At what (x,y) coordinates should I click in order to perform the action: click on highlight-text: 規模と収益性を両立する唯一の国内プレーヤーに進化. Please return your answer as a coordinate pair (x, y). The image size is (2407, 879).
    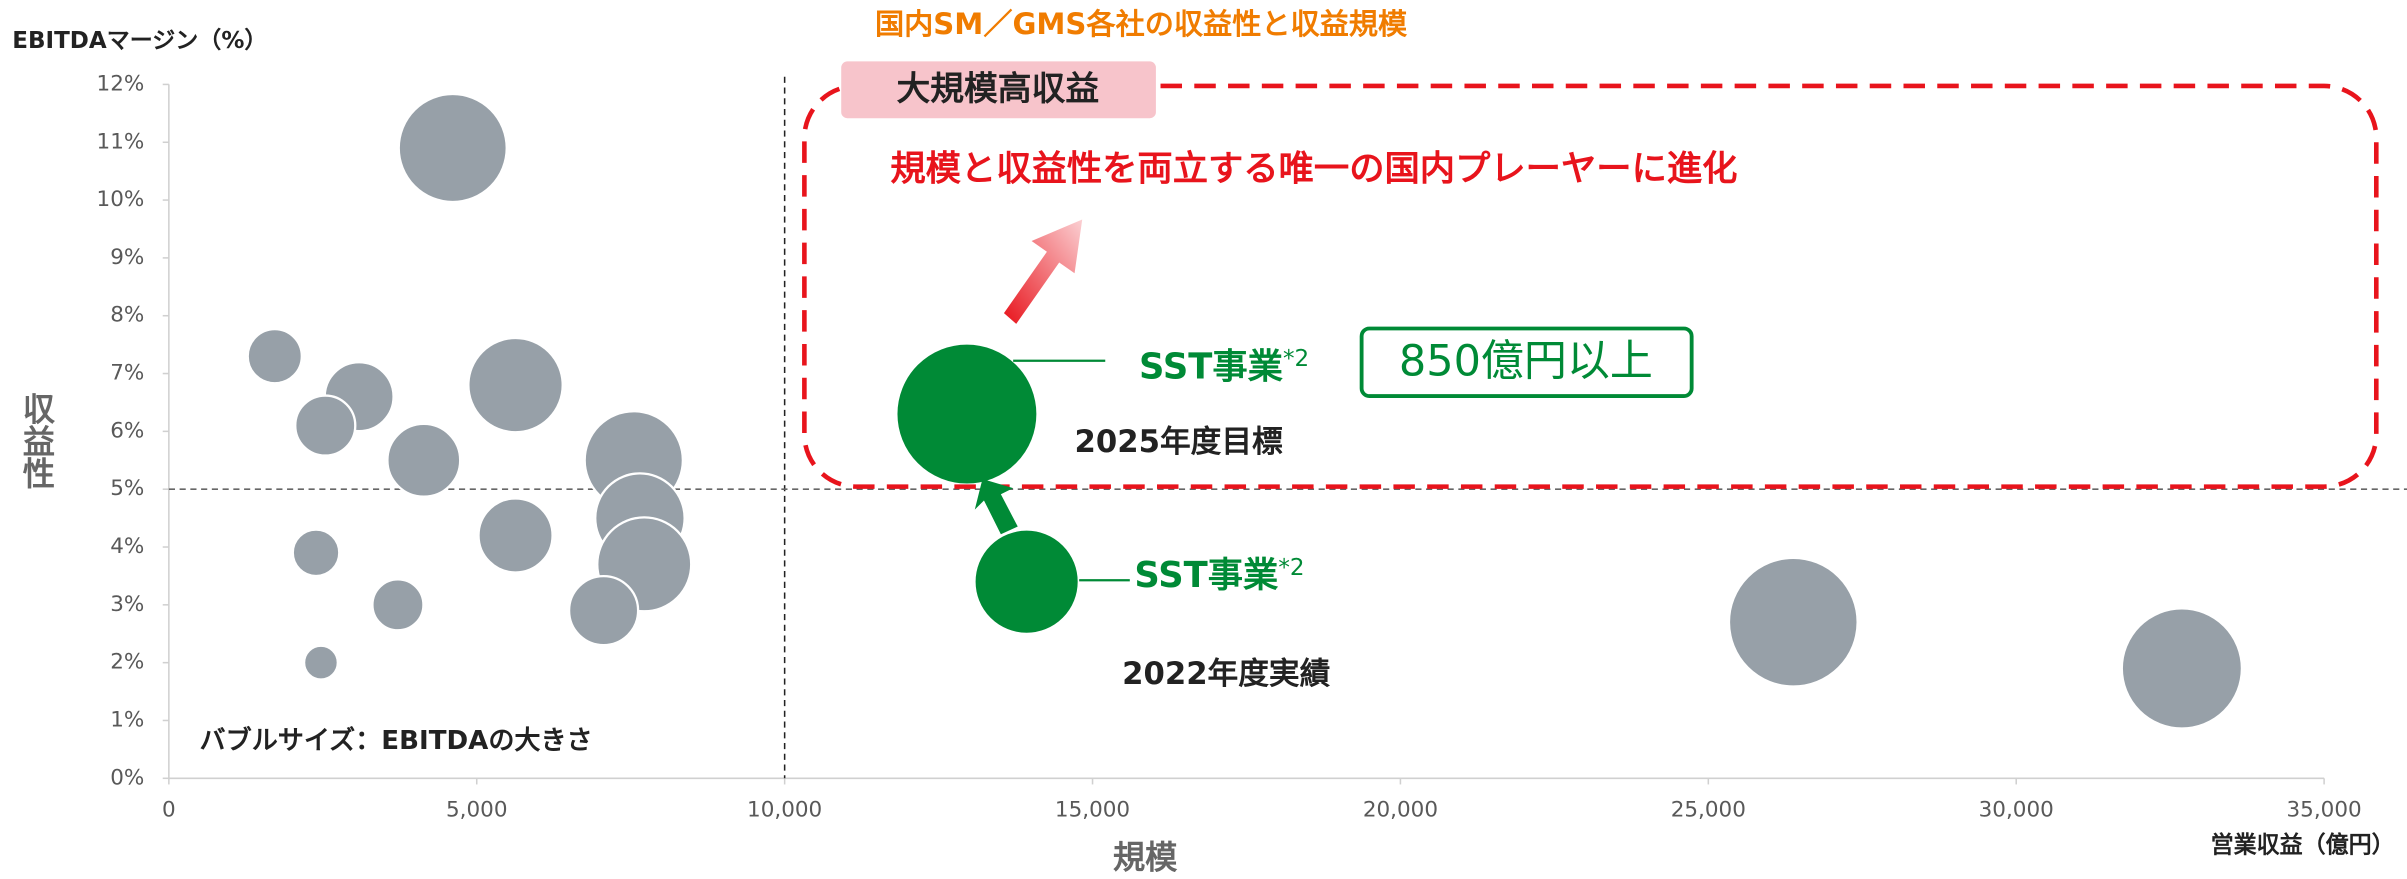
    Looking at the image, I should click on (1313, 168).